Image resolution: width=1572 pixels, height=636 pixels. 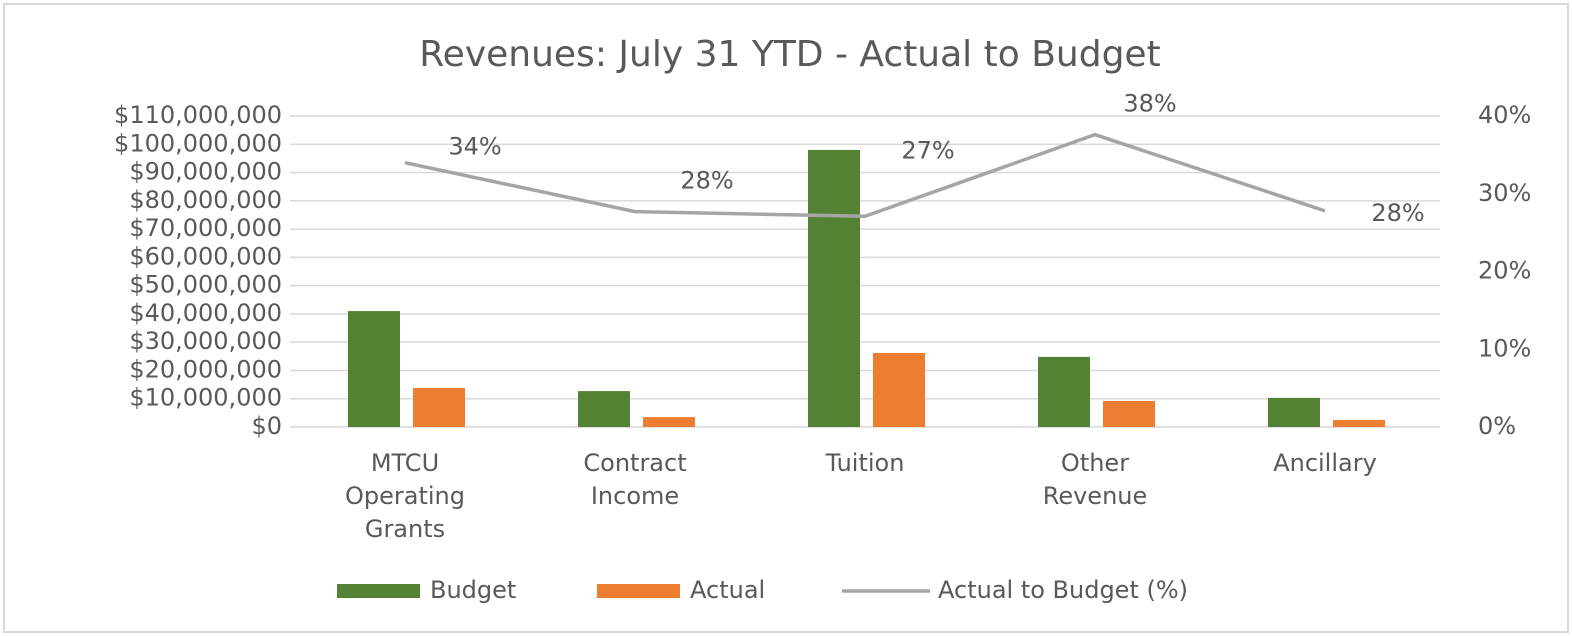 I want to click on legend-label: Actual, so click(x=727, y=590).